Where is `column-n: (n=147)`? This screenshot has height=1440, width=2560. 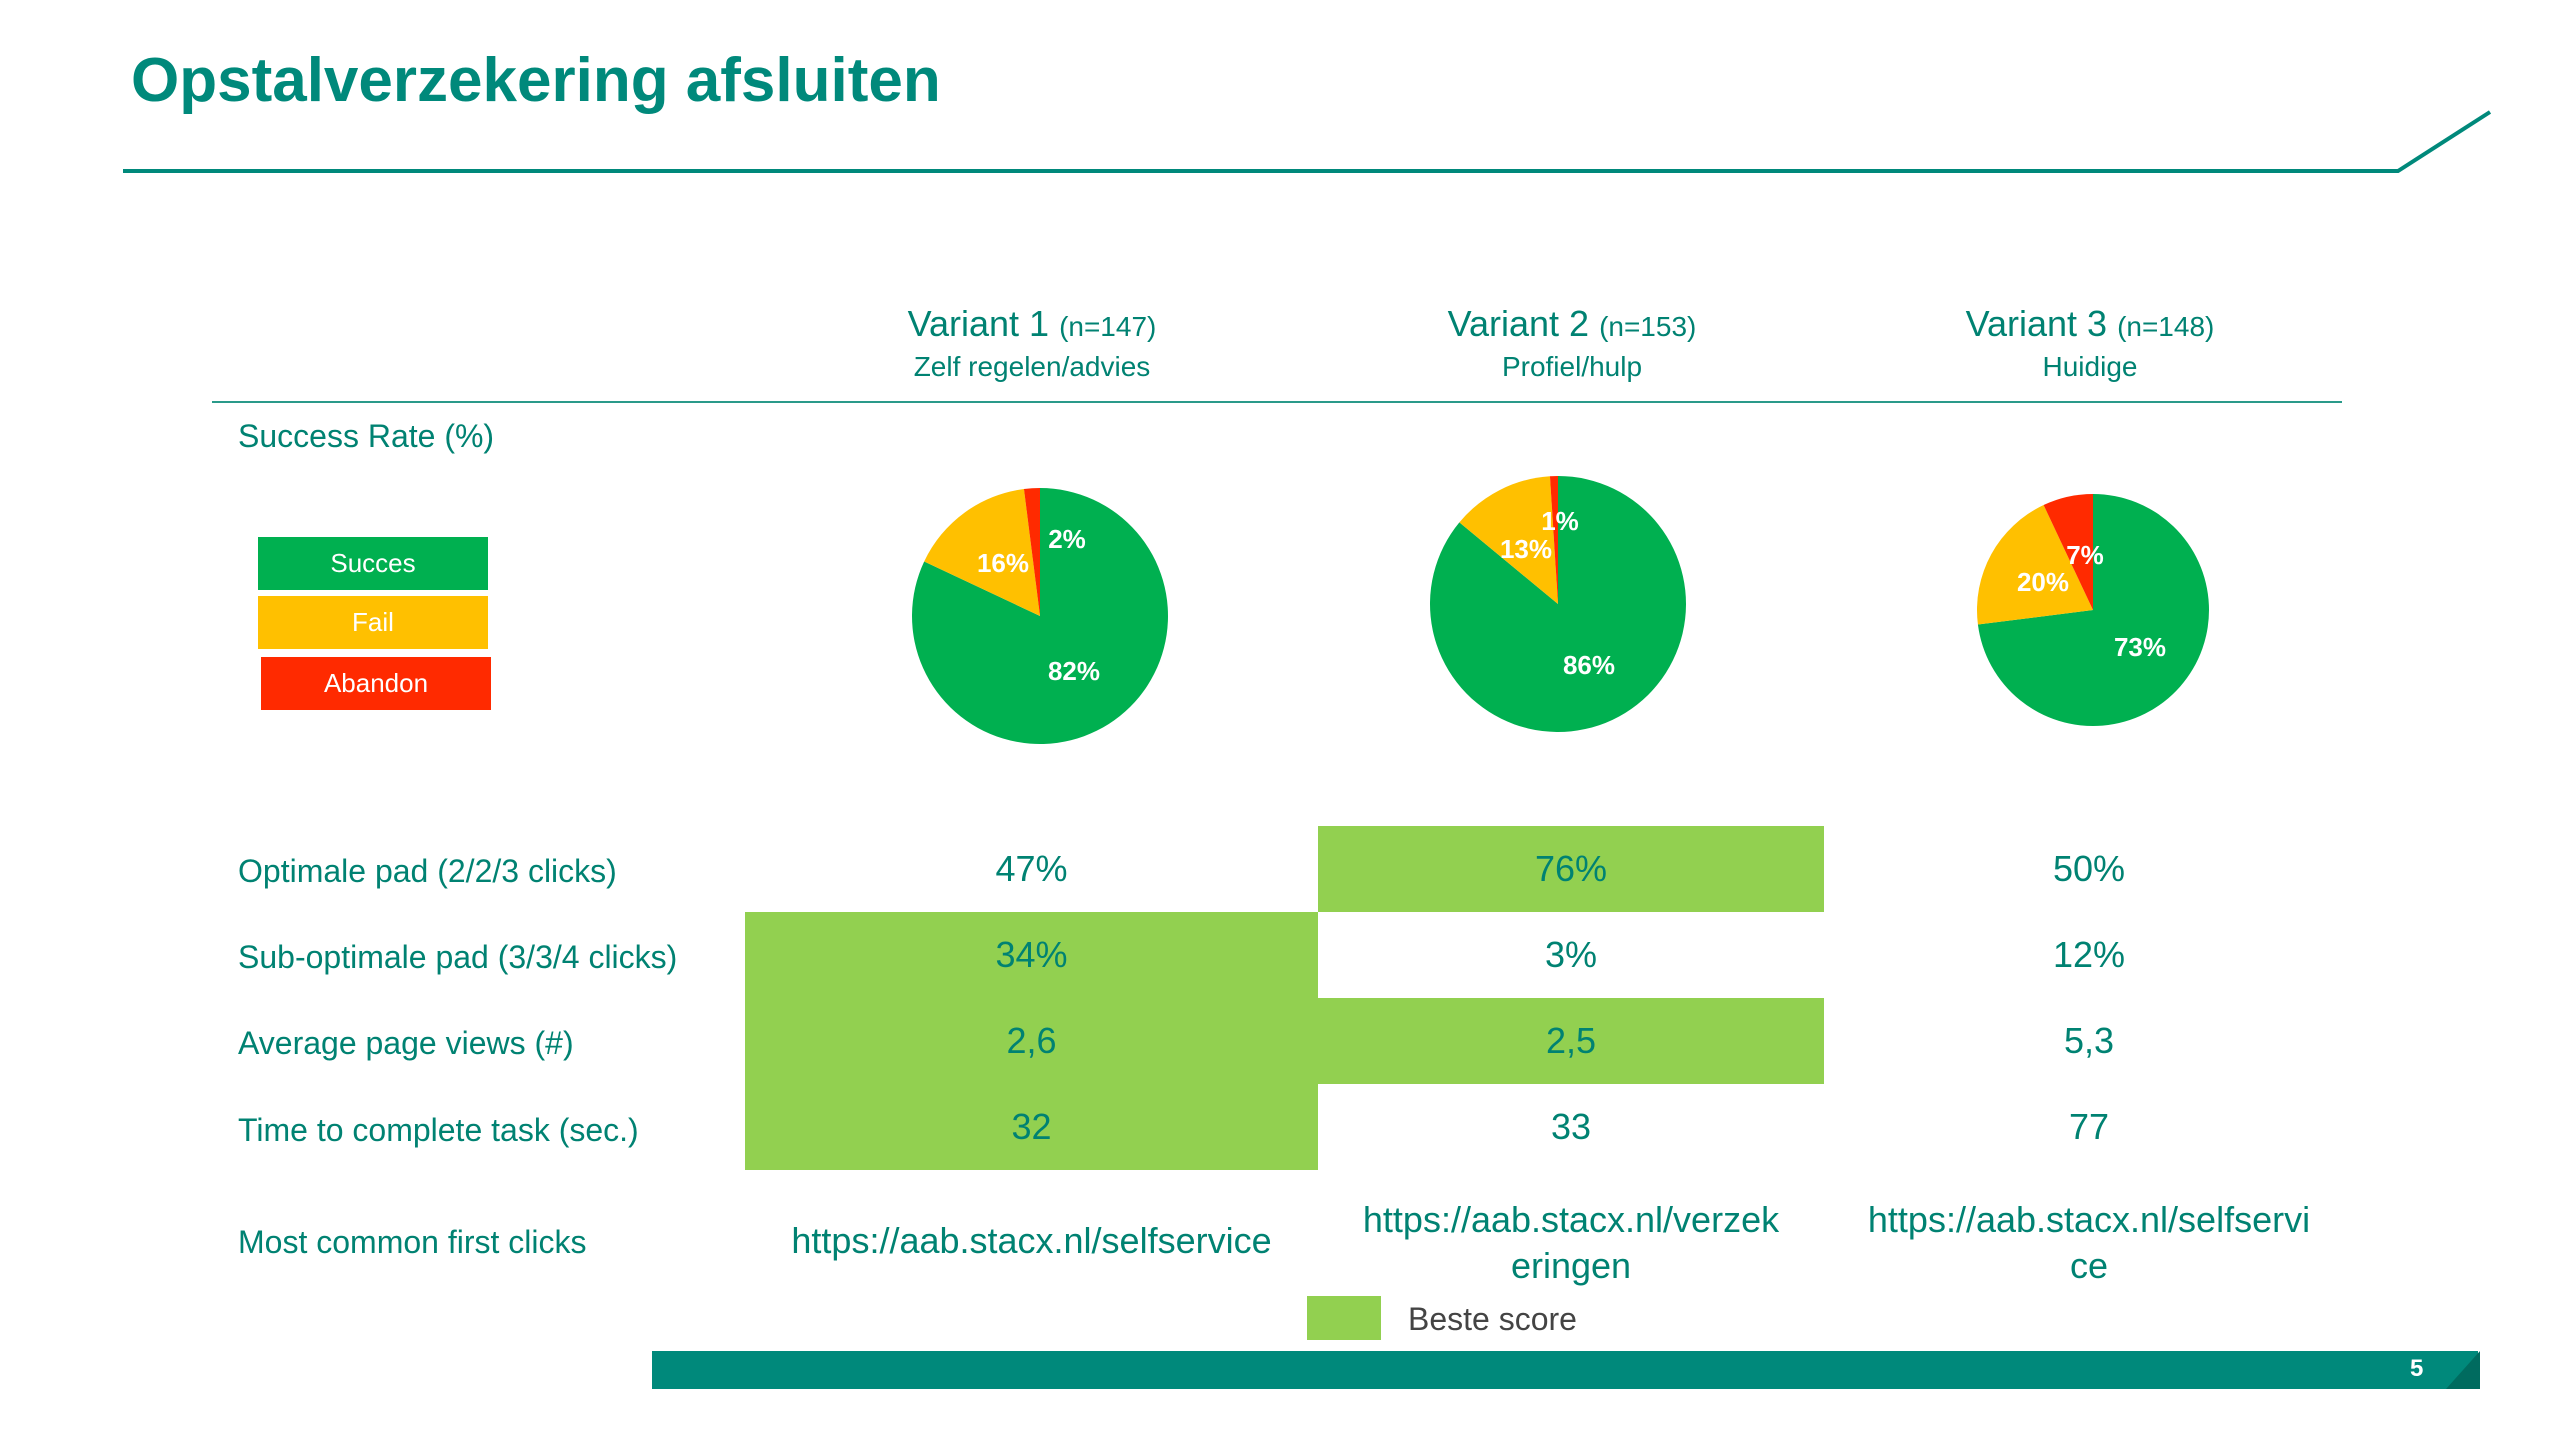 column-n: (n=147) is located at coordinates (1108, 326).